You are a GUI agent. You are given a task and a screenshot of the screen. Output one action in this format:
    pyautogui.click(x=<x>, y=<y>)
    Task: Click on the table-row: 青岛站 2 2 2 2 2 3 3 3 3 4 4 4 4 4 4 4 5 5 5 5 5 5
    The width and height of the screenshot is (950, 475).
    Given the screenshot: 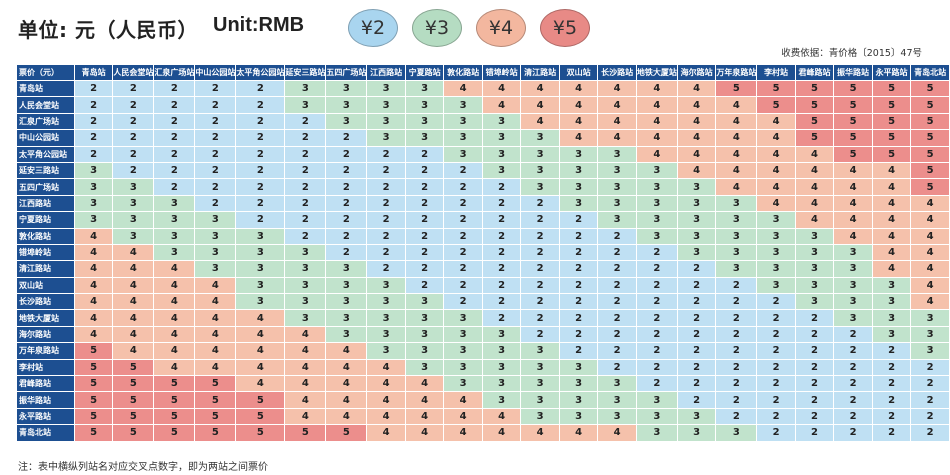 What is the action you would take?
    pyautogui.click(x=483, y=88)
    